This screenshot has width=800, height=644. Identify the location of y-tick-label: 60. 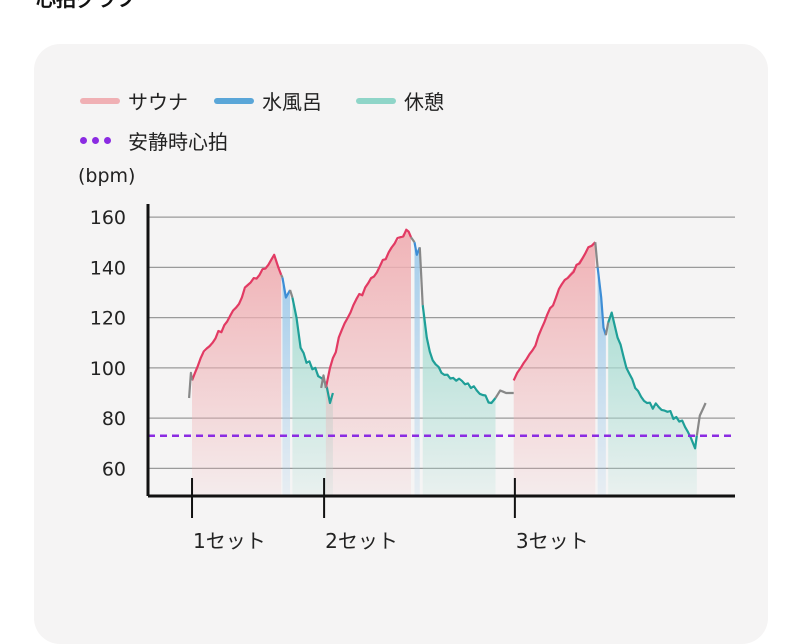
(114, 469).